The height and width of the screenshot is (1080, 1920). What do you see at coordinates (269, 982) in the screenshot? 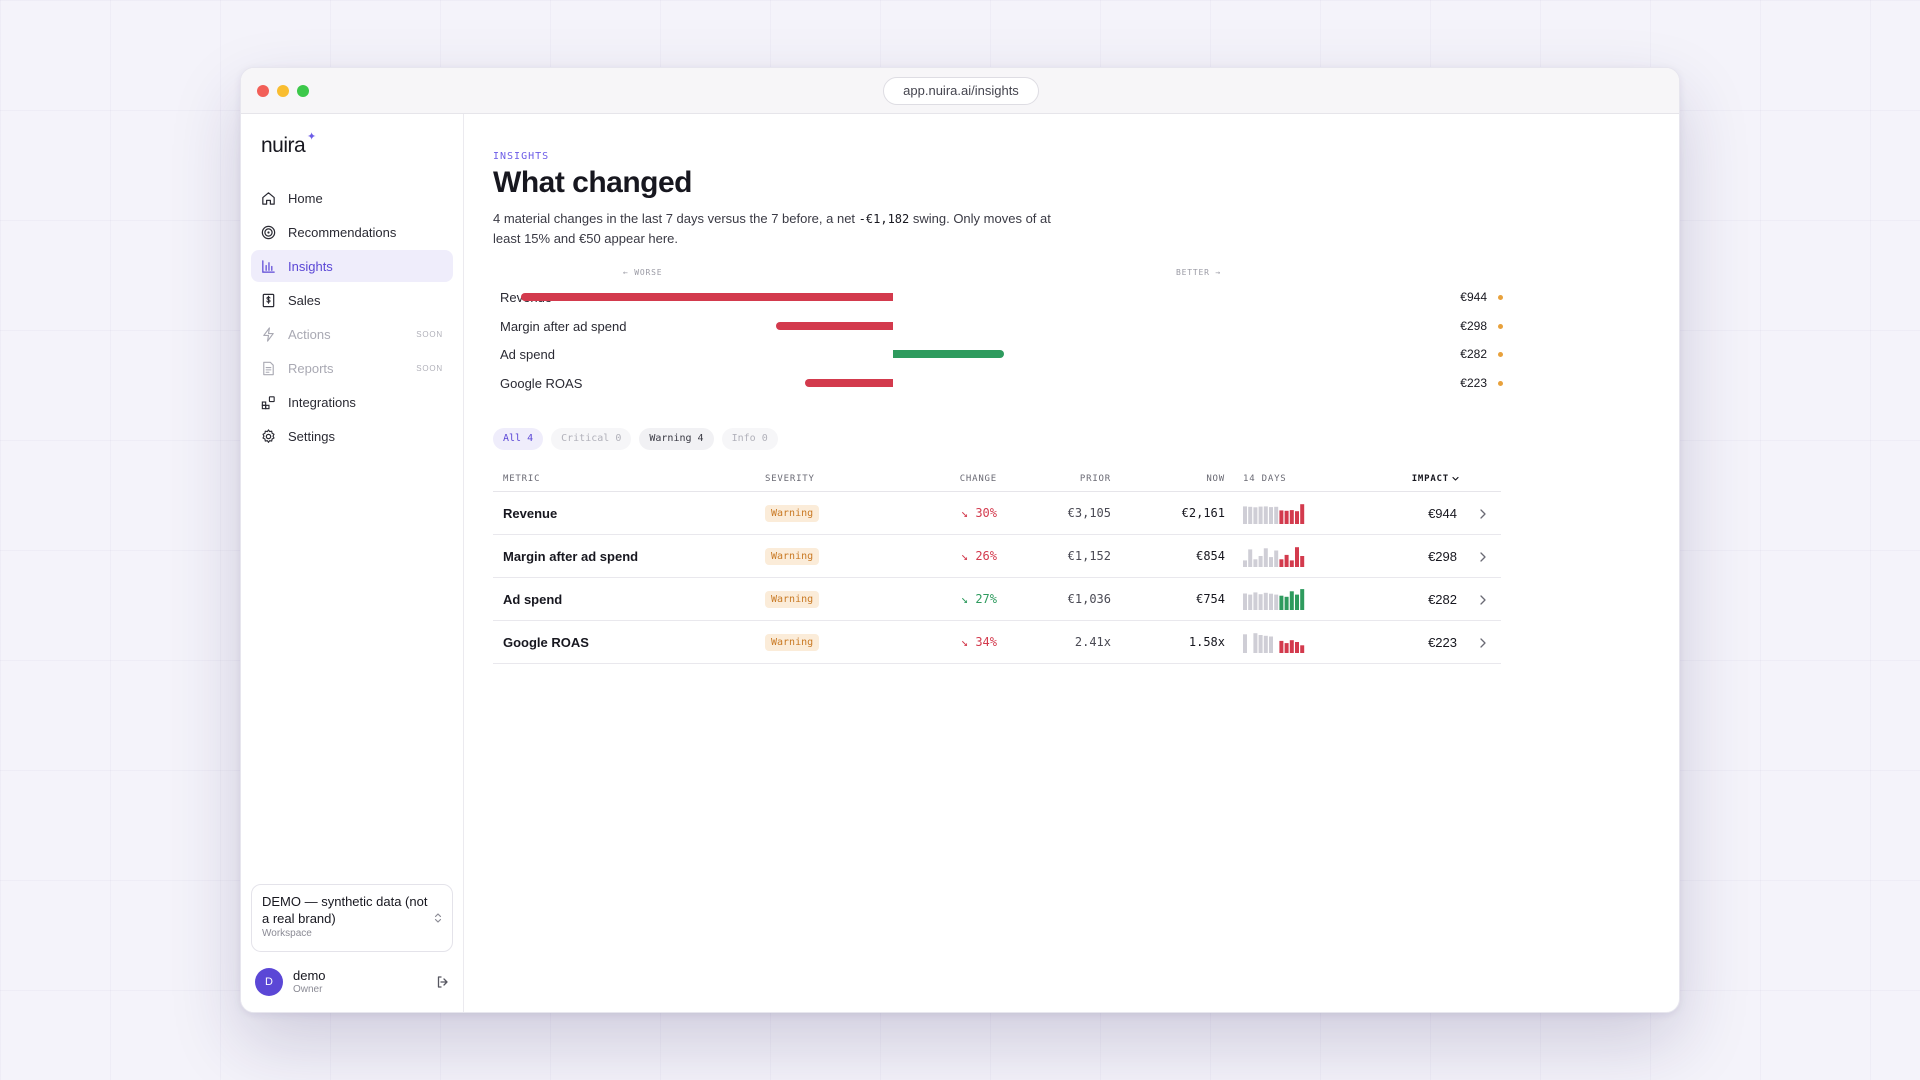
I see `avatar: D` at bounding box center [269, 982].